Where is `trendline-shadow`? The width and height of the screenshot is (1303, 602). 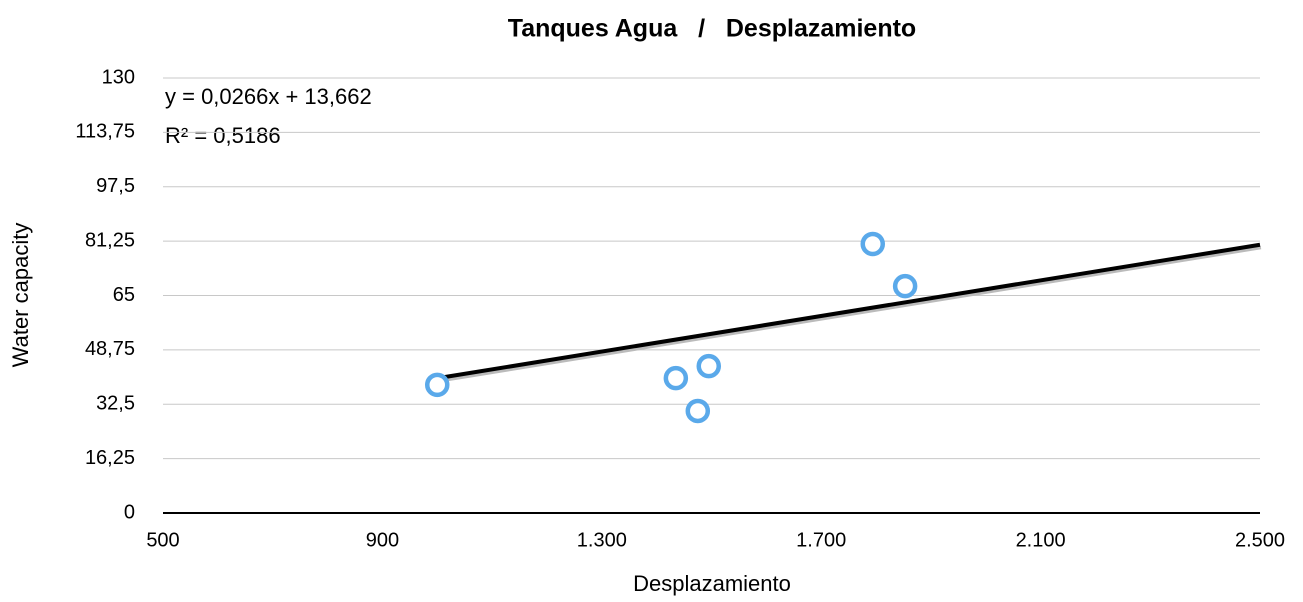
trendline-shadow is located at coordinates (850, 314).